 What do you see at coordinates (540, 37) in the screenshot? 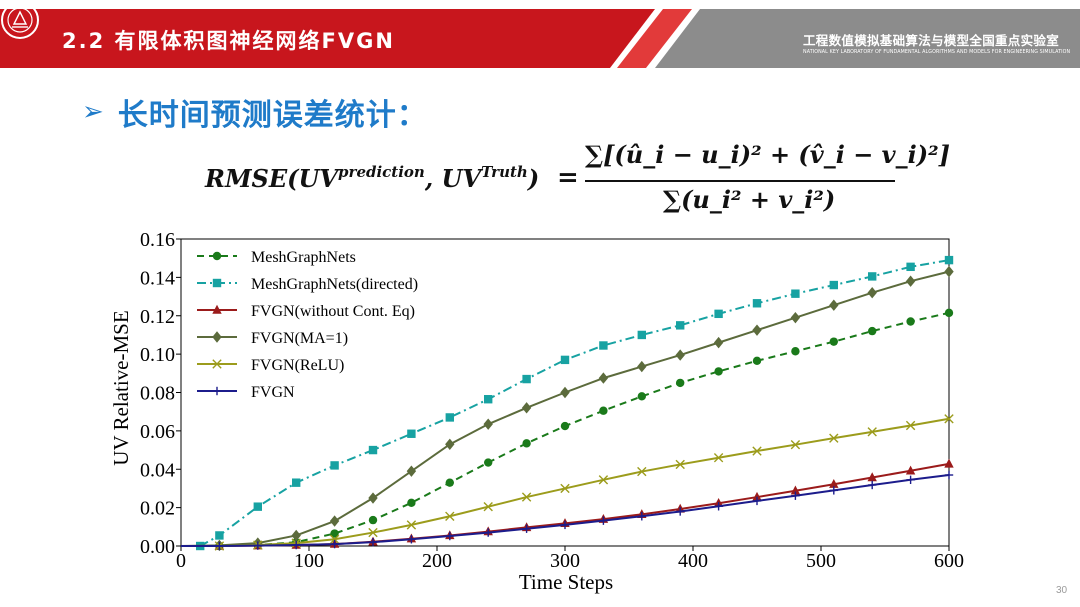
I see `header-background` at bounding box center [540, 37].